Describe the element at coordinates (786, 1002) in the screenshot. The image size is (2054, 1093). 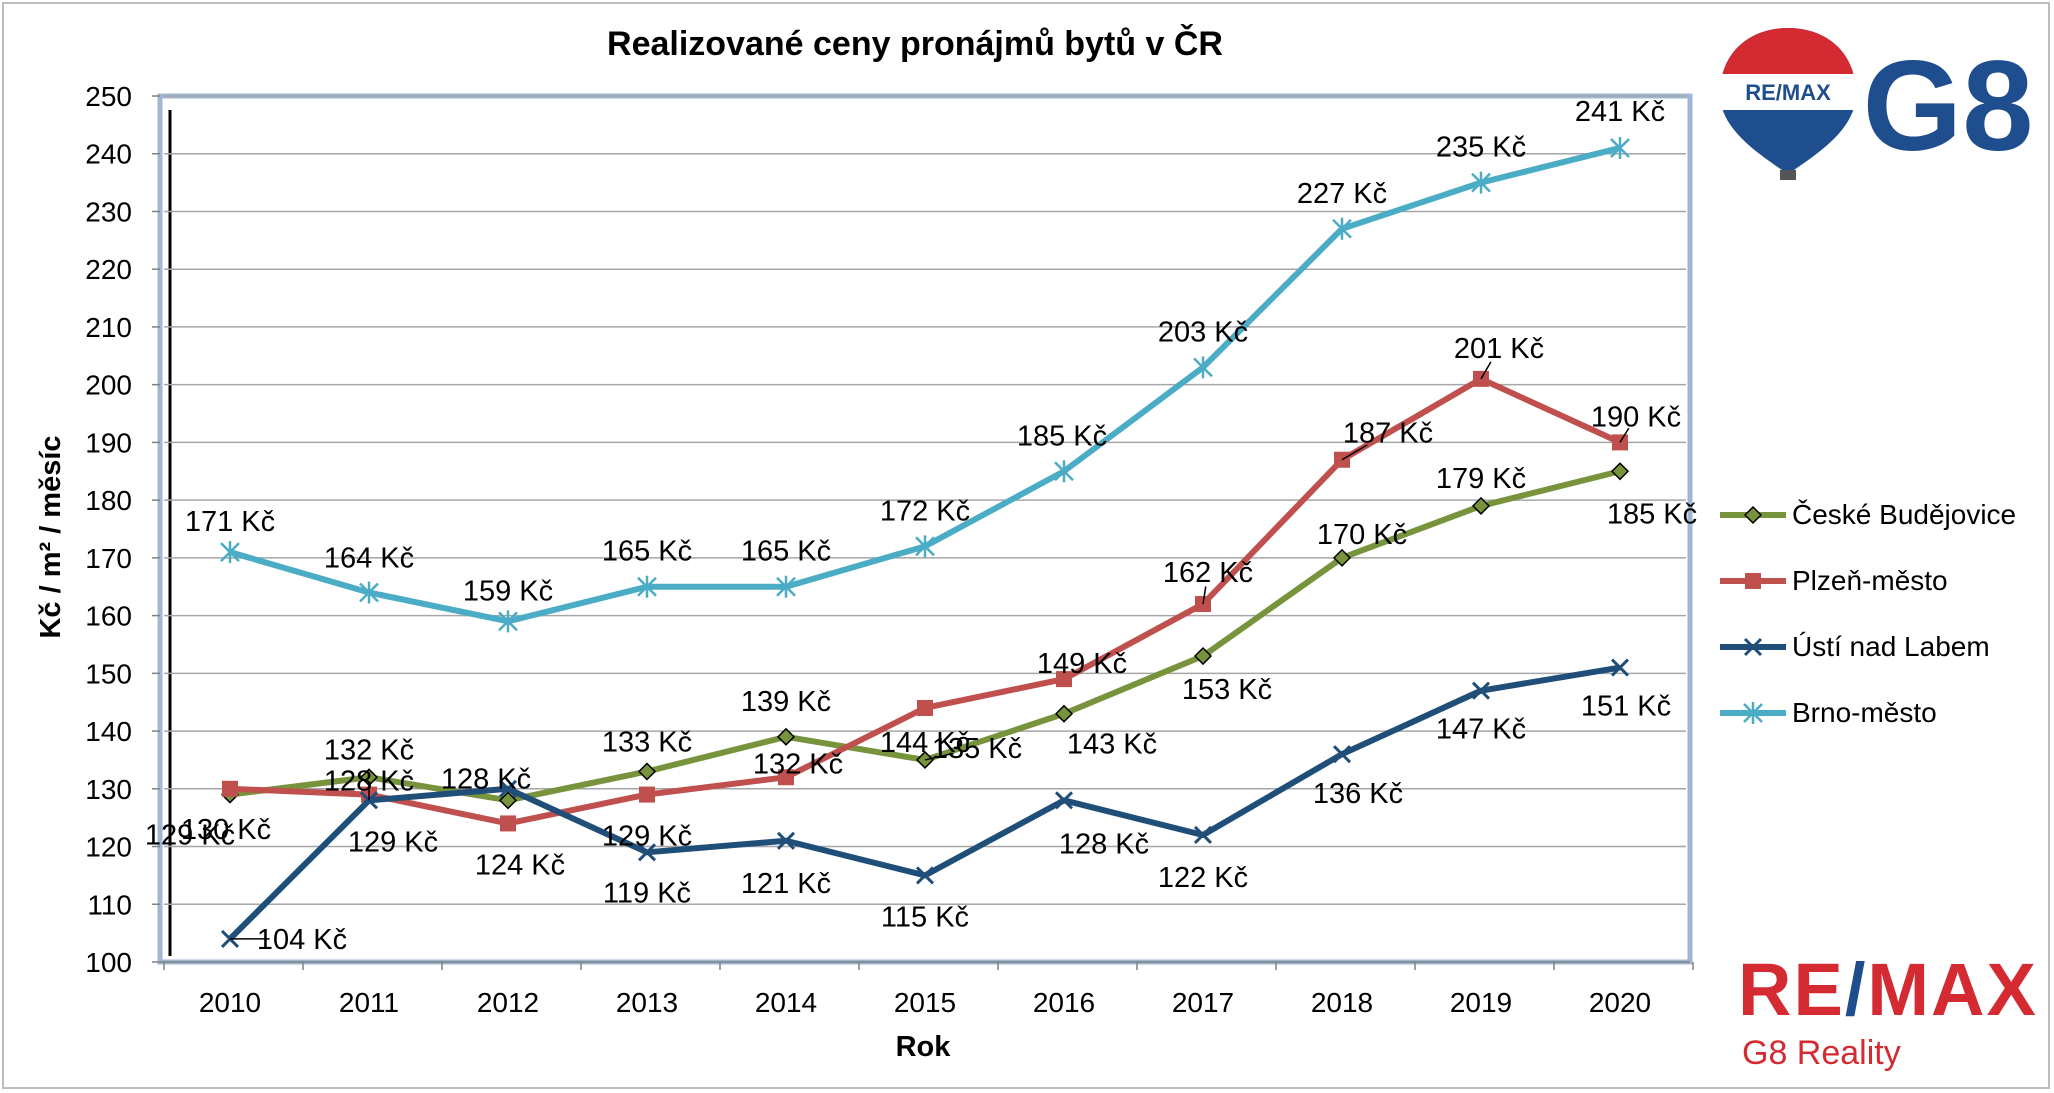
I see `x-tick-label: 2014` at that location.